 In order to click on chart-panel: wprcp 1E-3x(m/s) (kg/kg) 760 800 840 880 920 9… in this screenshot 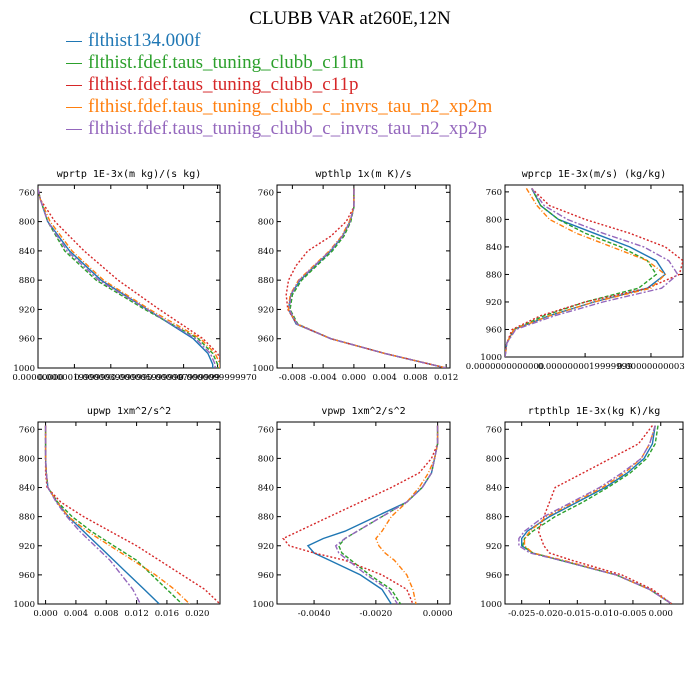, I will do `click(575, 270)`.